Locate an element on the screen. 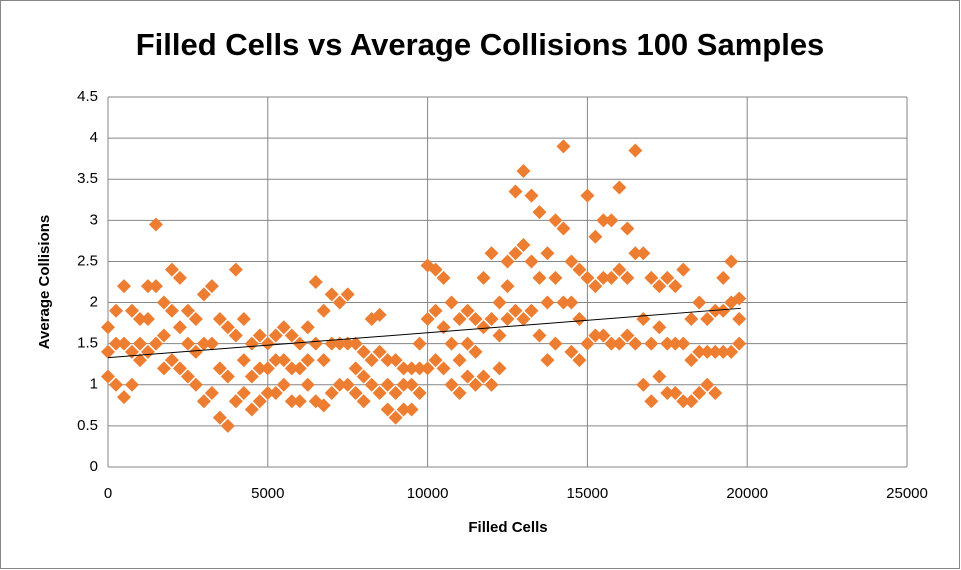  x-tick-label: 20000 is located at coordinates (747, 493).